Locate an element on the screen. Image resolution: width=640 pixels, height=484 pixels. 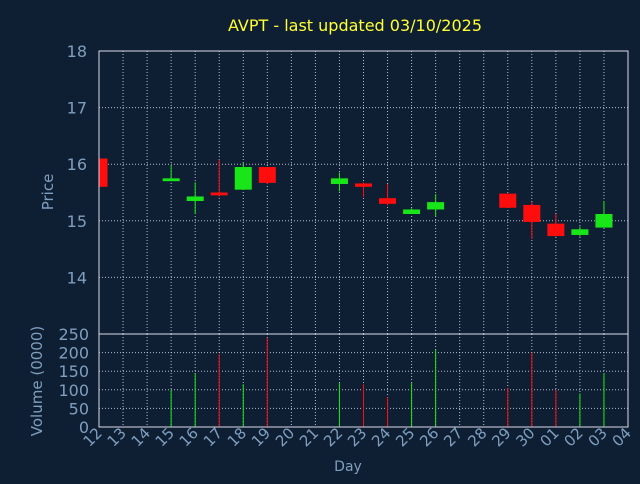
x-tick-label: 22 is located at coordinates (333, 437).